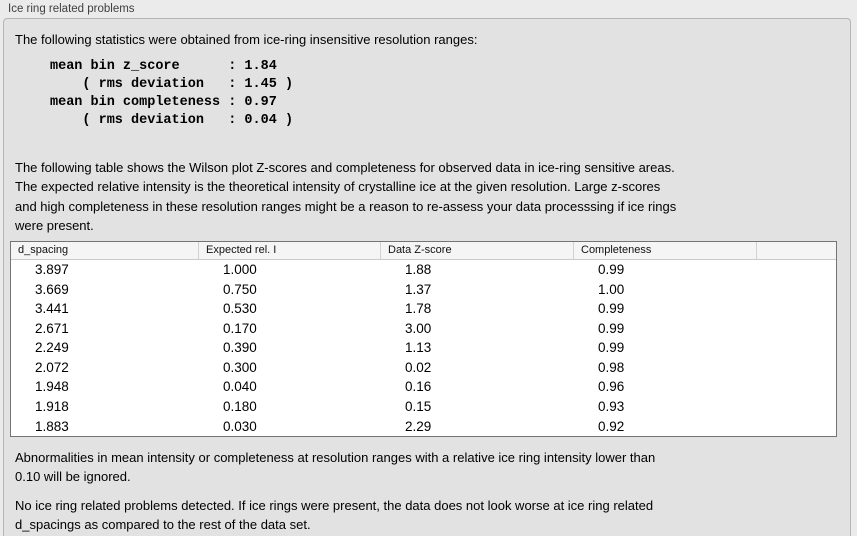  What do you see at coordinates (418, 269) in the screenshot?
I see `table-cell: 1.88` at bounding box center [418, 269].